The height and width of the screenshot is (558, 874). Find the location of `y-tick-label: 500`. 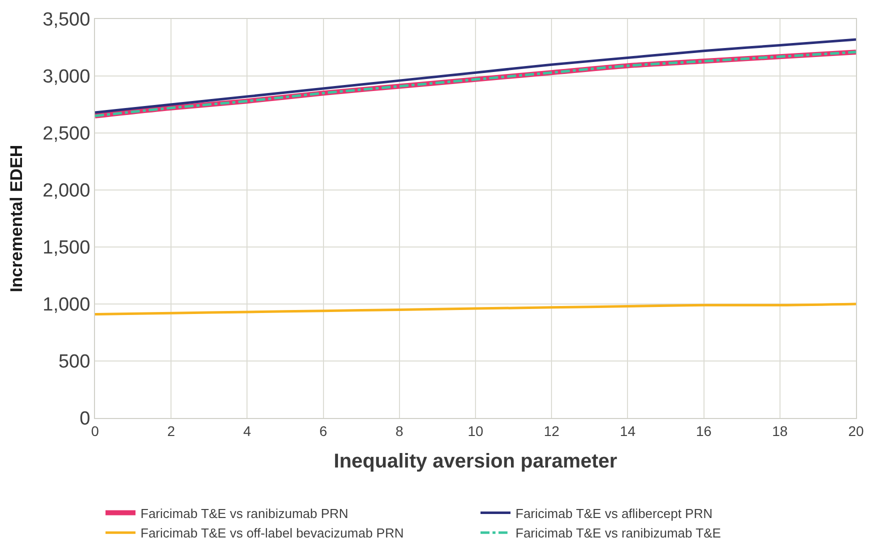

y-tick-label: 500 is located at coordinates (74, 362).